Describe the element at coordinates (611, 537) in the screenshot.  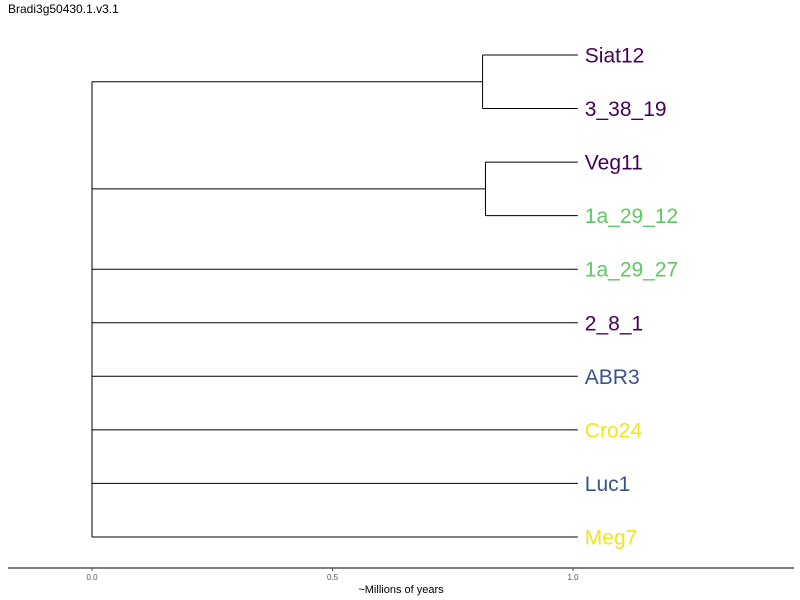
I see `leaf-label-Meg7: Meg7` at that location.